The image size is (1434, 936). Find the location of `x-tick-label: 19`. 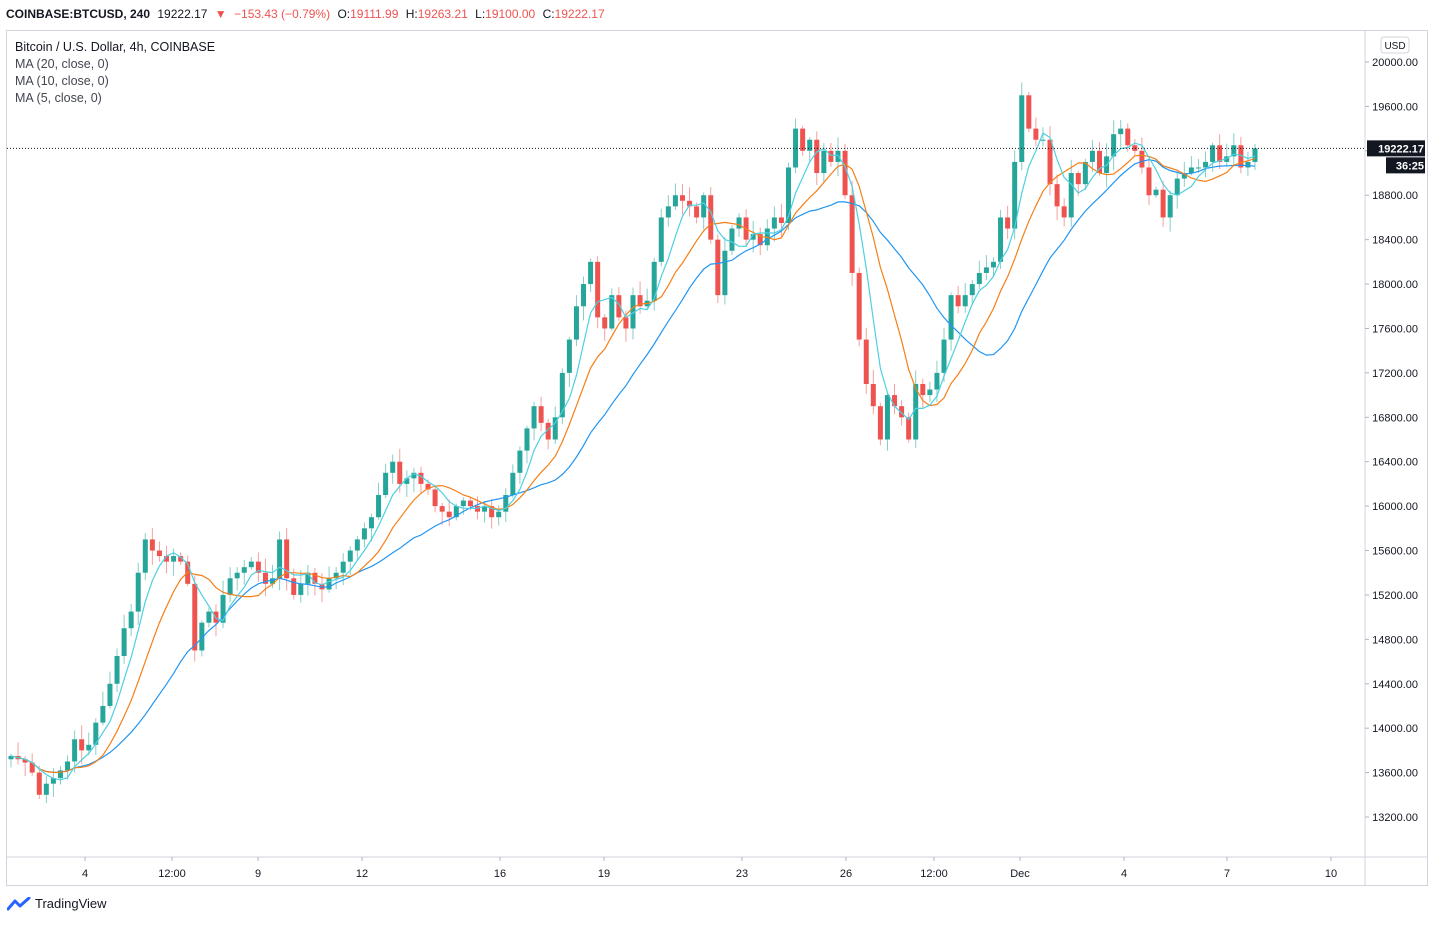

x-tick-label: 19 is located at coordinates (604, 874).